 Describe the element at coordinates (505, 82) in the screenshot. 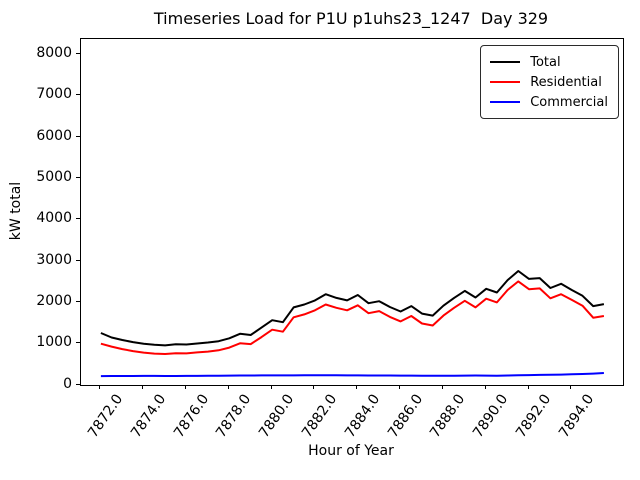

I see `legend-line-residential` at that location.